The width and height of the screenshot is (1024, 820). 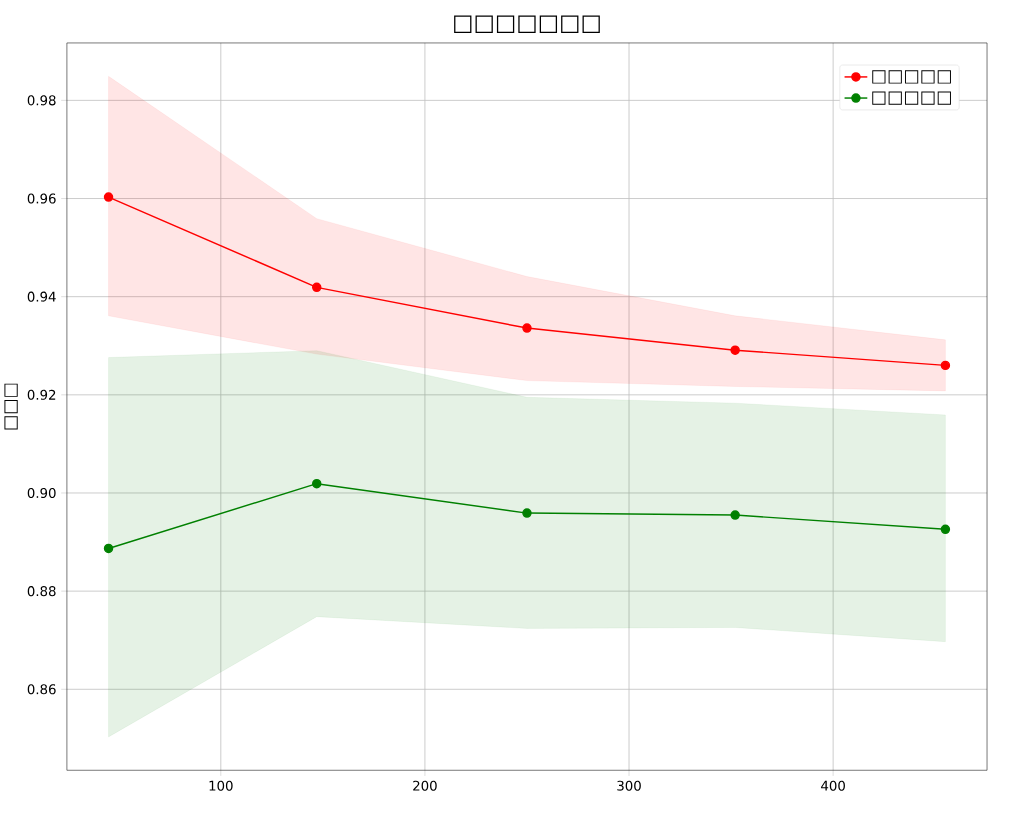 I want to click on y-tick-label: 0.90, so click(x=41, y=492).